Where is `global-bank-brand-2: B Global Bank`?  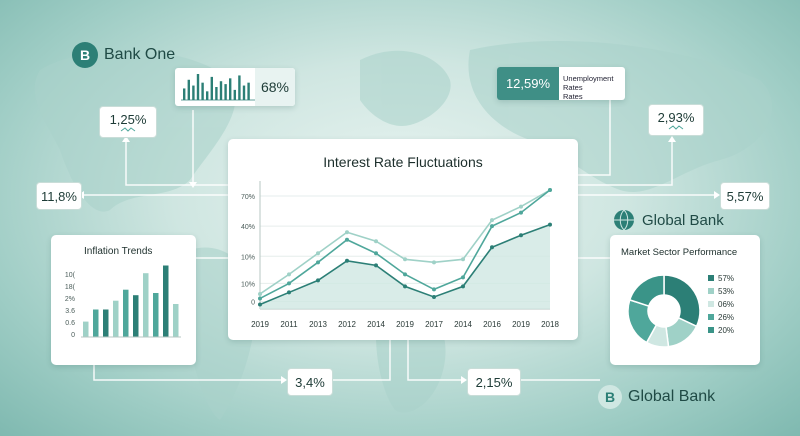
global-bank-brand-2: B Global Bank is located at coordinates (656, 397).